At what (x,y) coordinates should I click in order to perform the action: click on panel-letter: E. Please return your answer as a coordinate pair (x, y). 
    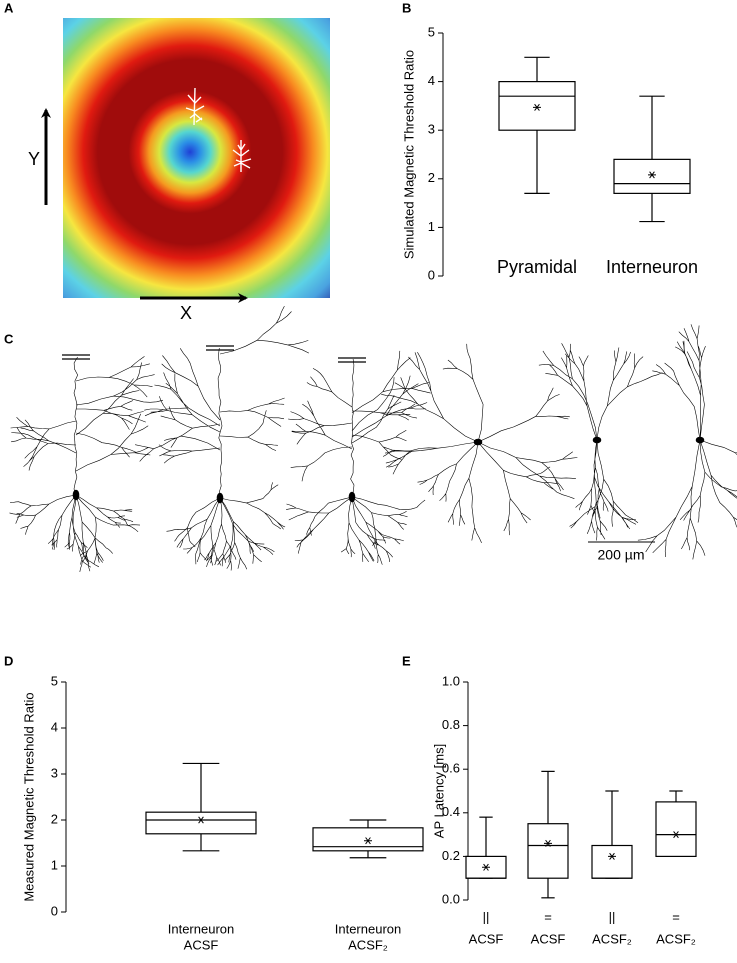
    Looking at the image, I should click on (406, 660).